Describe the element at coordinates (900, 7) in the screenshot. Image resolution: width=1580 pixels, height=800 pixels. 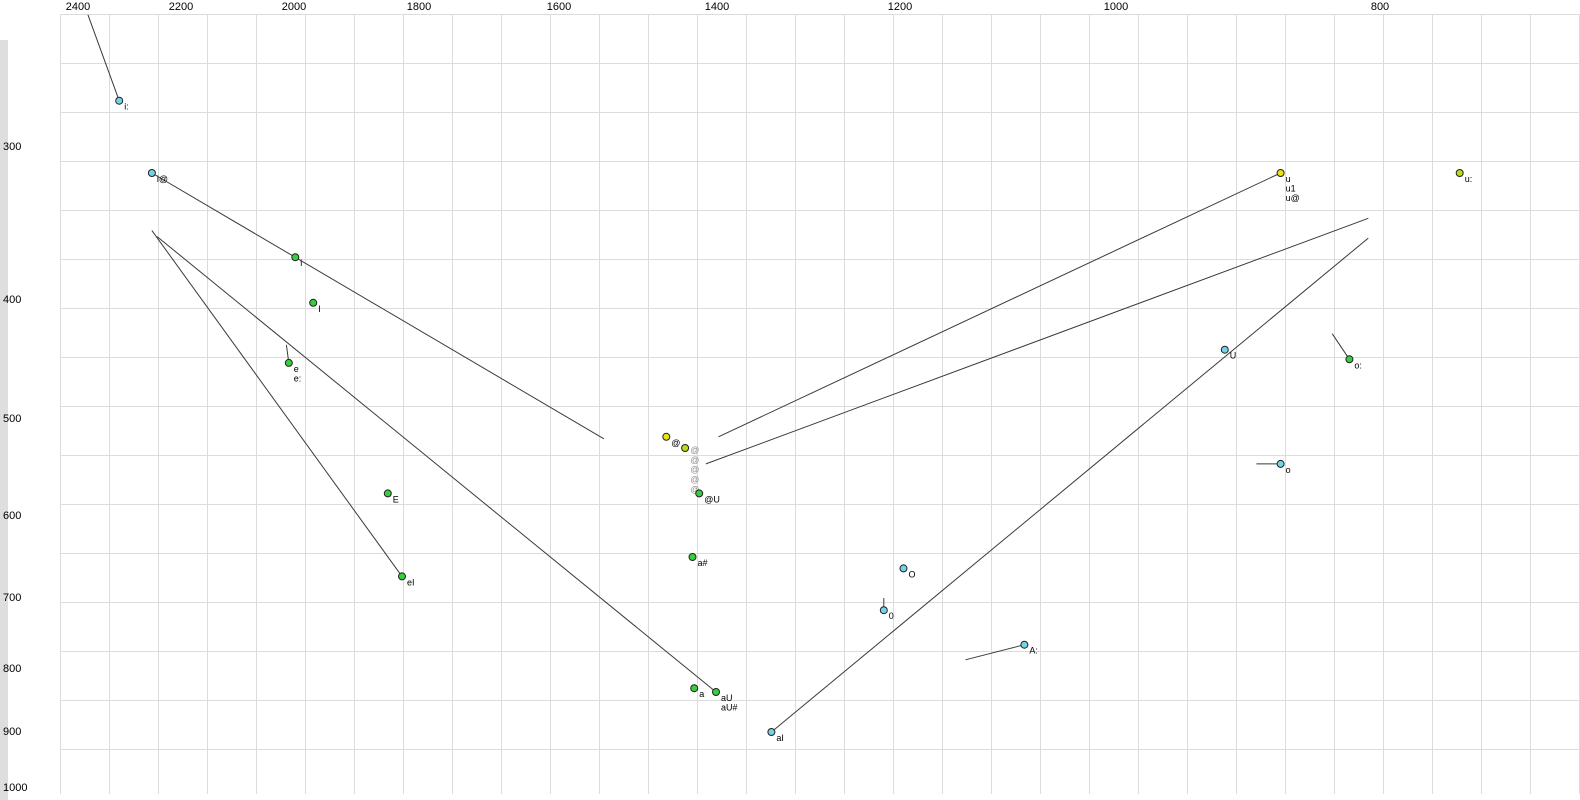
I see `x-tick-label: 1200` at that location.